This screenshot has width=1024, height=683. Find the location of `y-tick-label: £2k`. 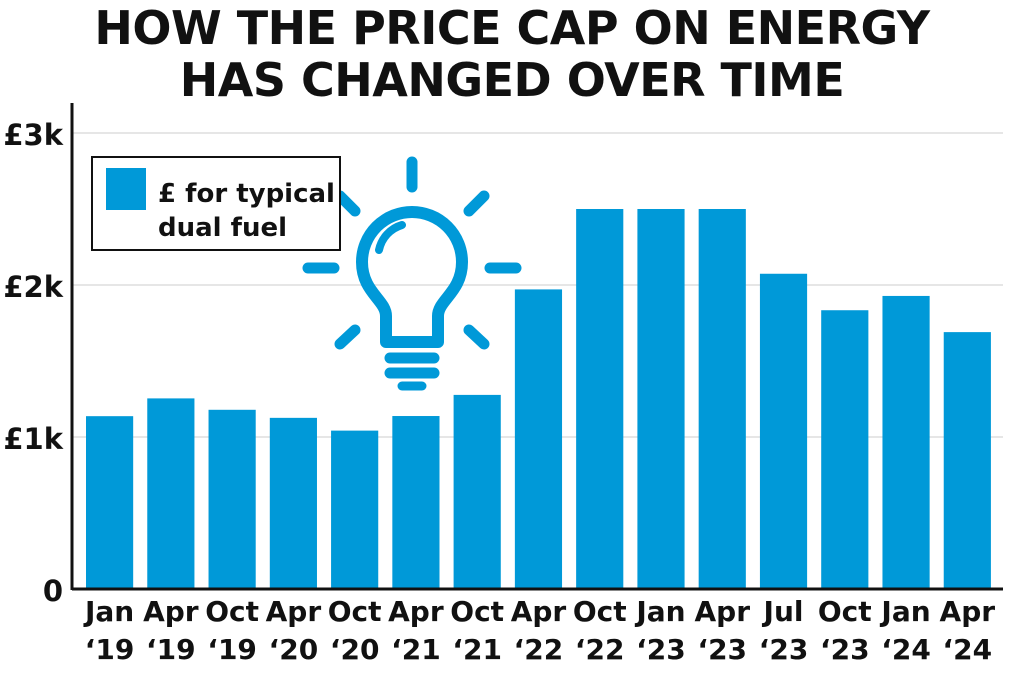

y-tick-label: £2k is located at coordinates (33, 287).